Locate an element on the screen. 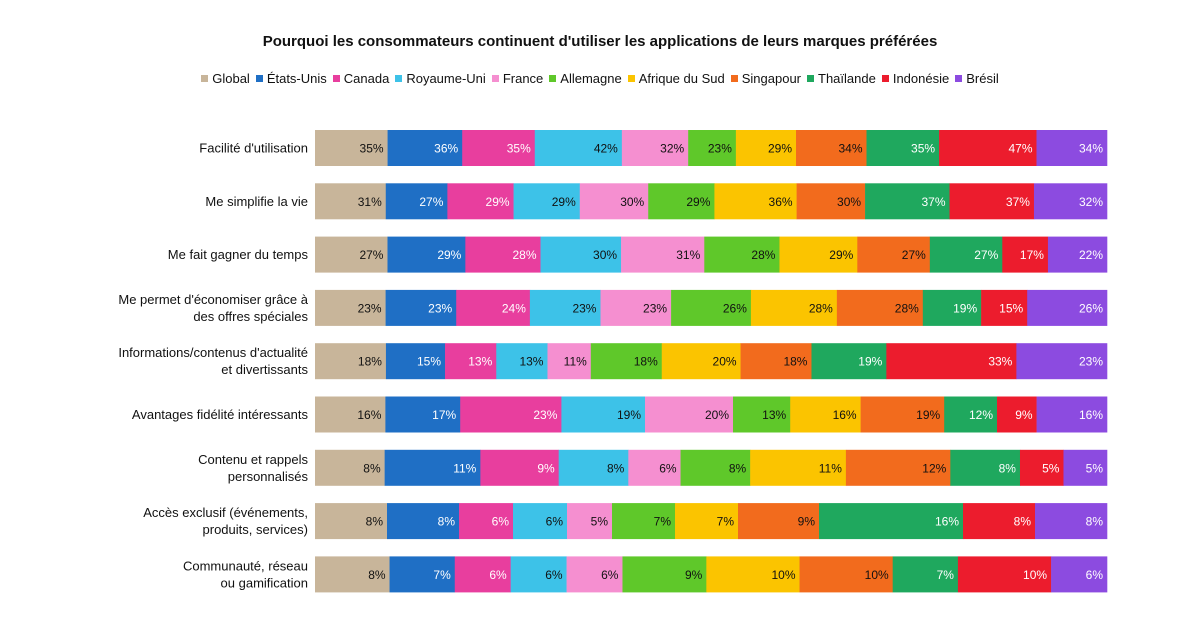 This screenshot has height=627, width=1200. category-label: Me fait gagner du temps is located at coordinates (238, 254).